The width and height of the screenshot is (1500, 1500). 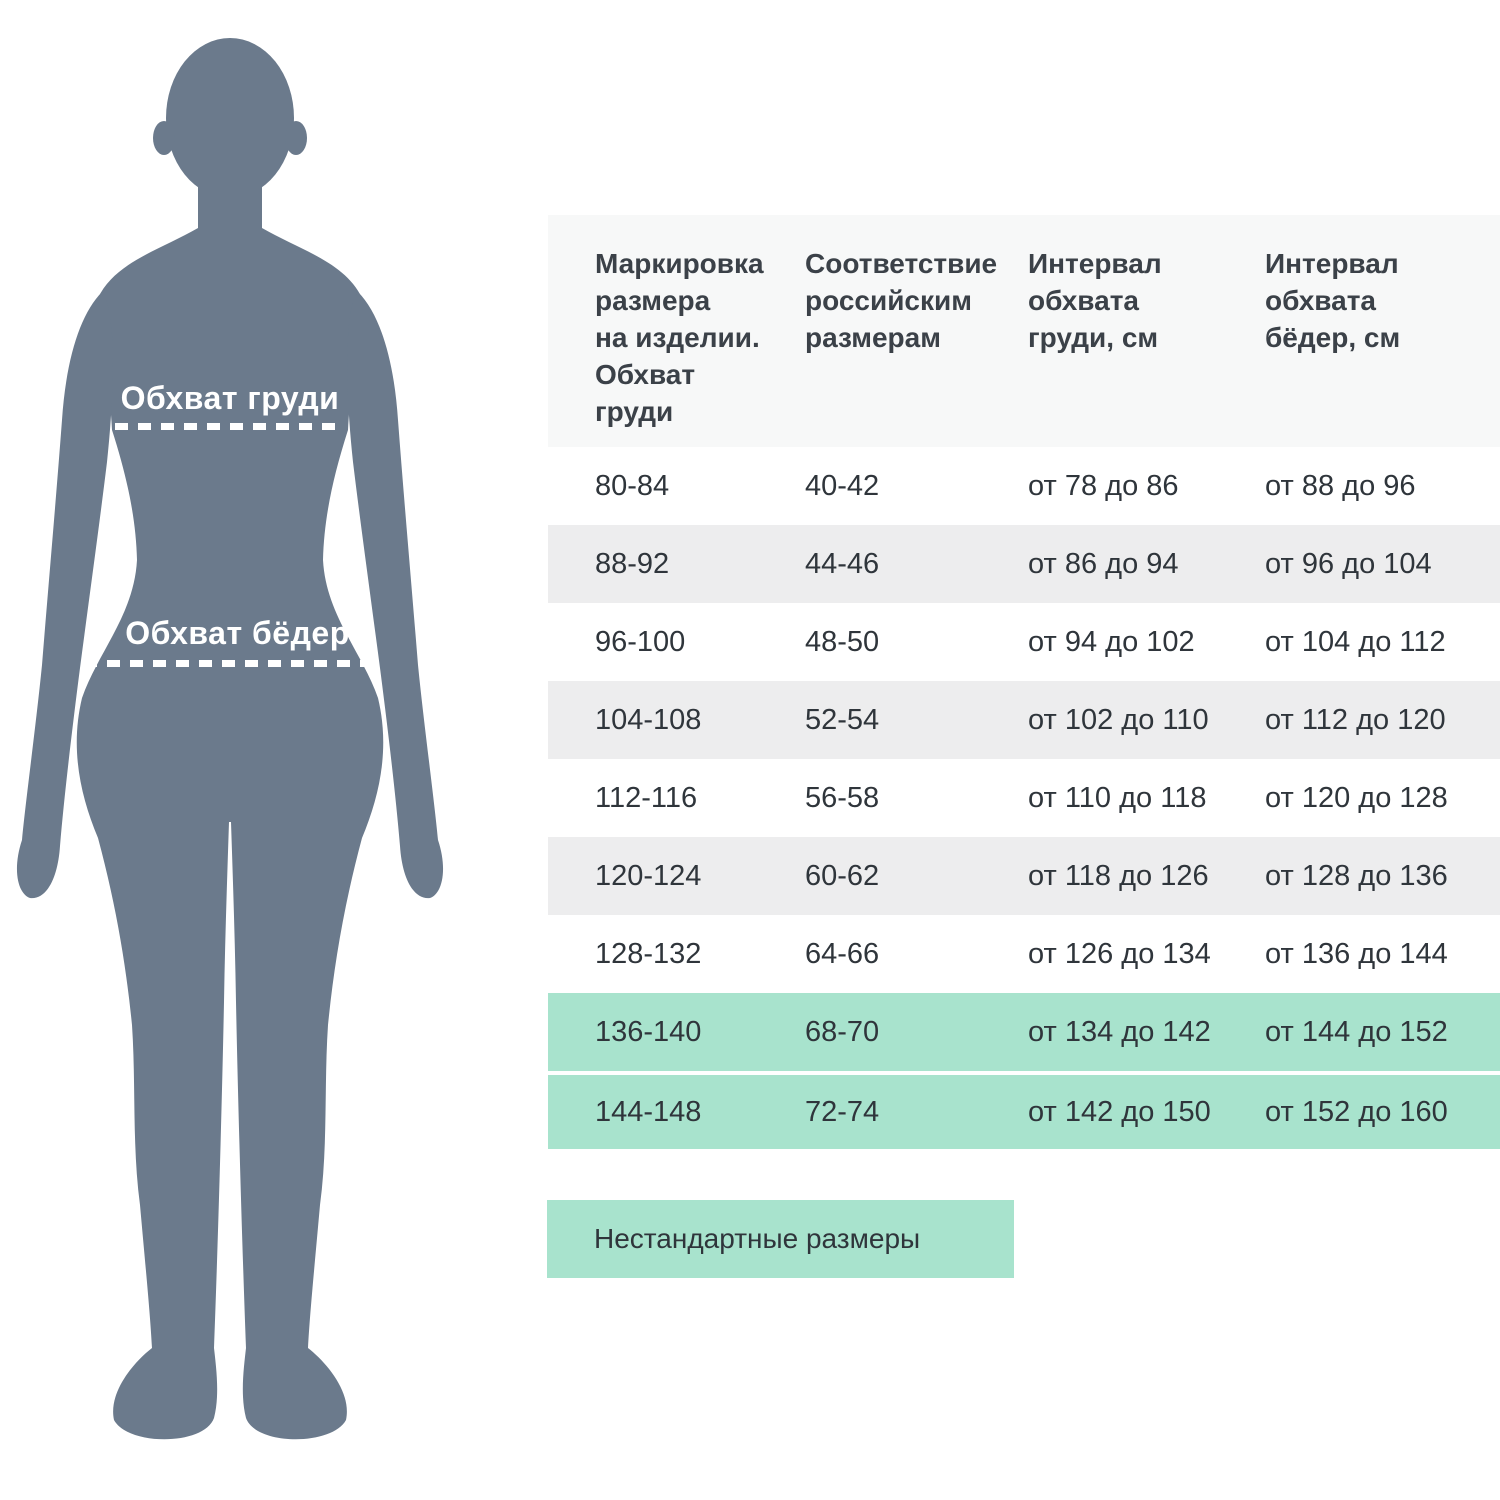 What do you see at coordinates (842, 875) in the screenshot?
I see `cell-russian-size: 60-62` at bounding box center [842, 875].